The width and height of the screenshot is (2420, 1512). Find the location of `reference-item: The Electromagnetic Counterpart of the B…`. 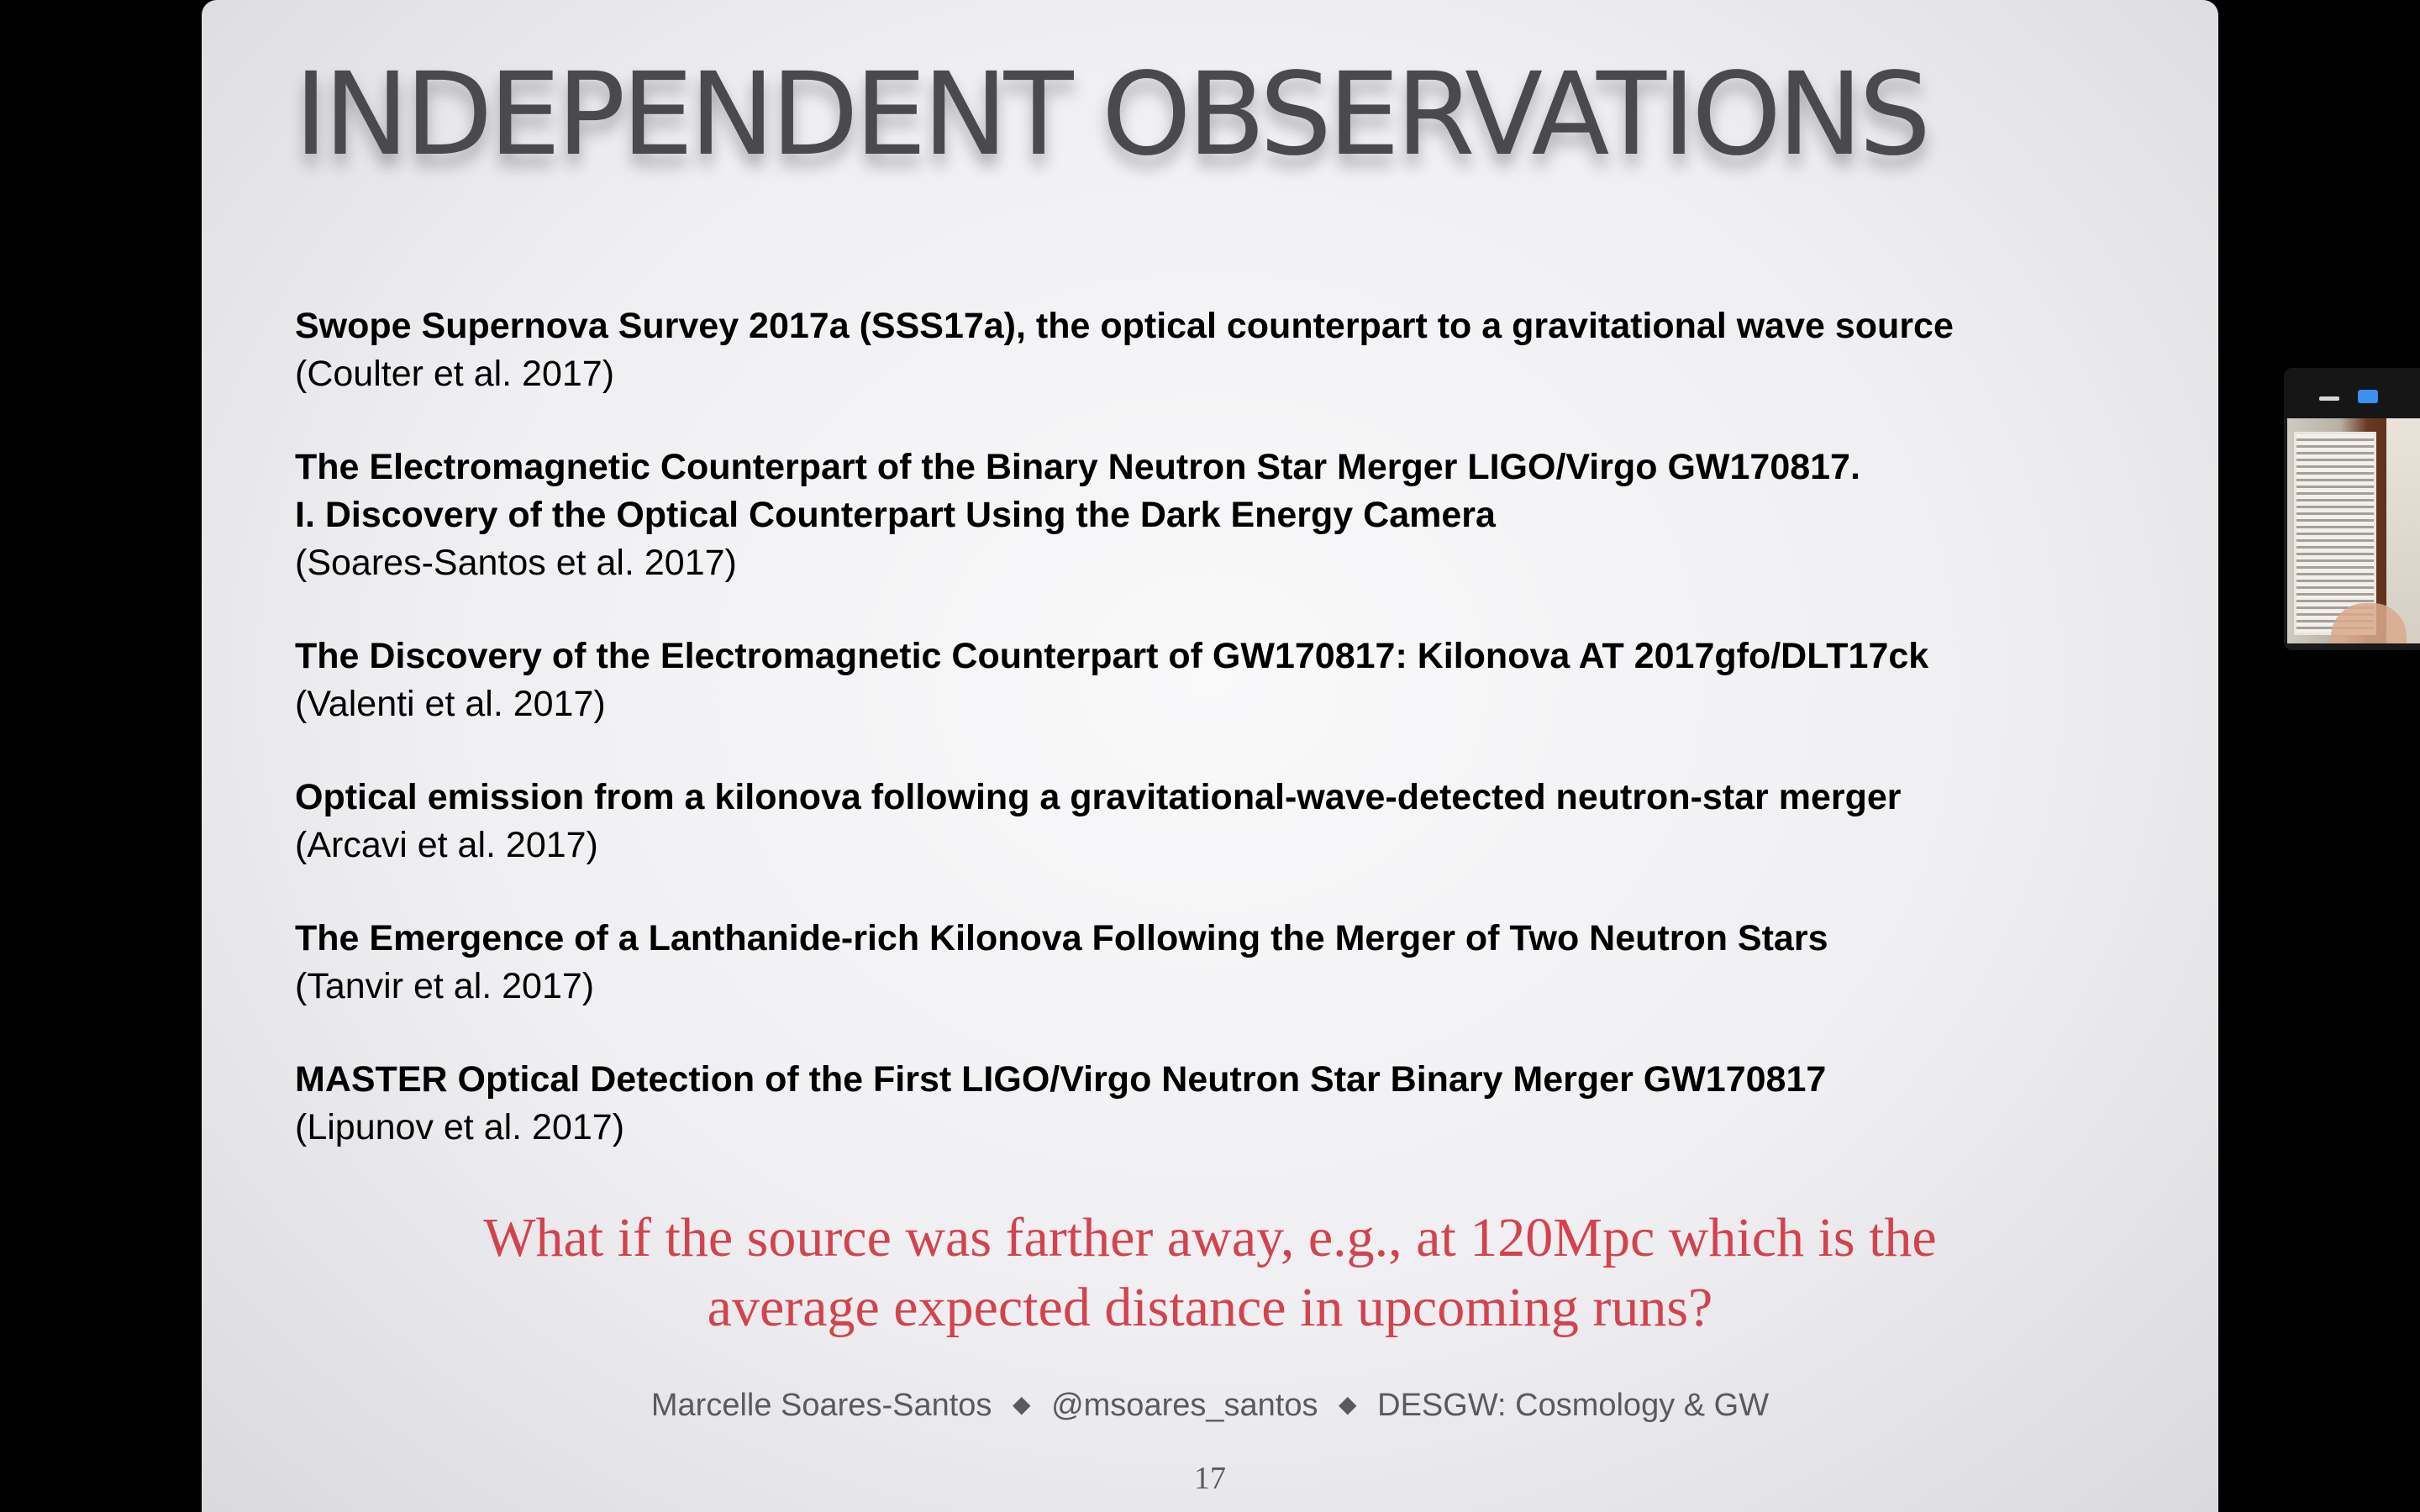

reference-item: The Electromagnetic Counterpart of the B… is located at coordinates (1240, 515).